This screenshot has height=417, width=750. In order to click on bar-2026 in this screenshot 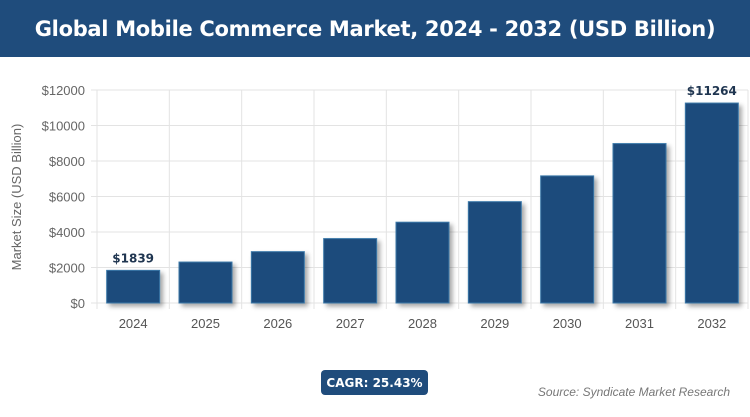, I will do `click(277, 277)`.